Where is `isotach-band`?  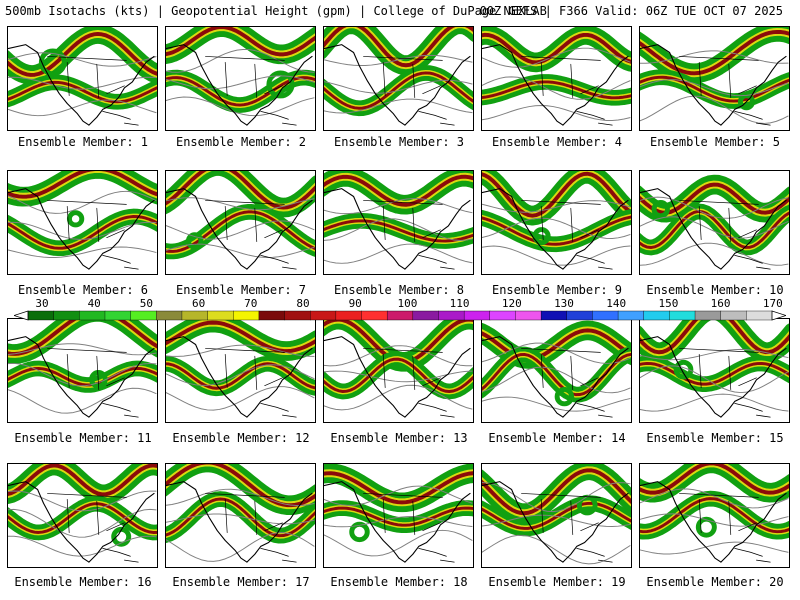 isotach-band is located at coordinates (398, 375).